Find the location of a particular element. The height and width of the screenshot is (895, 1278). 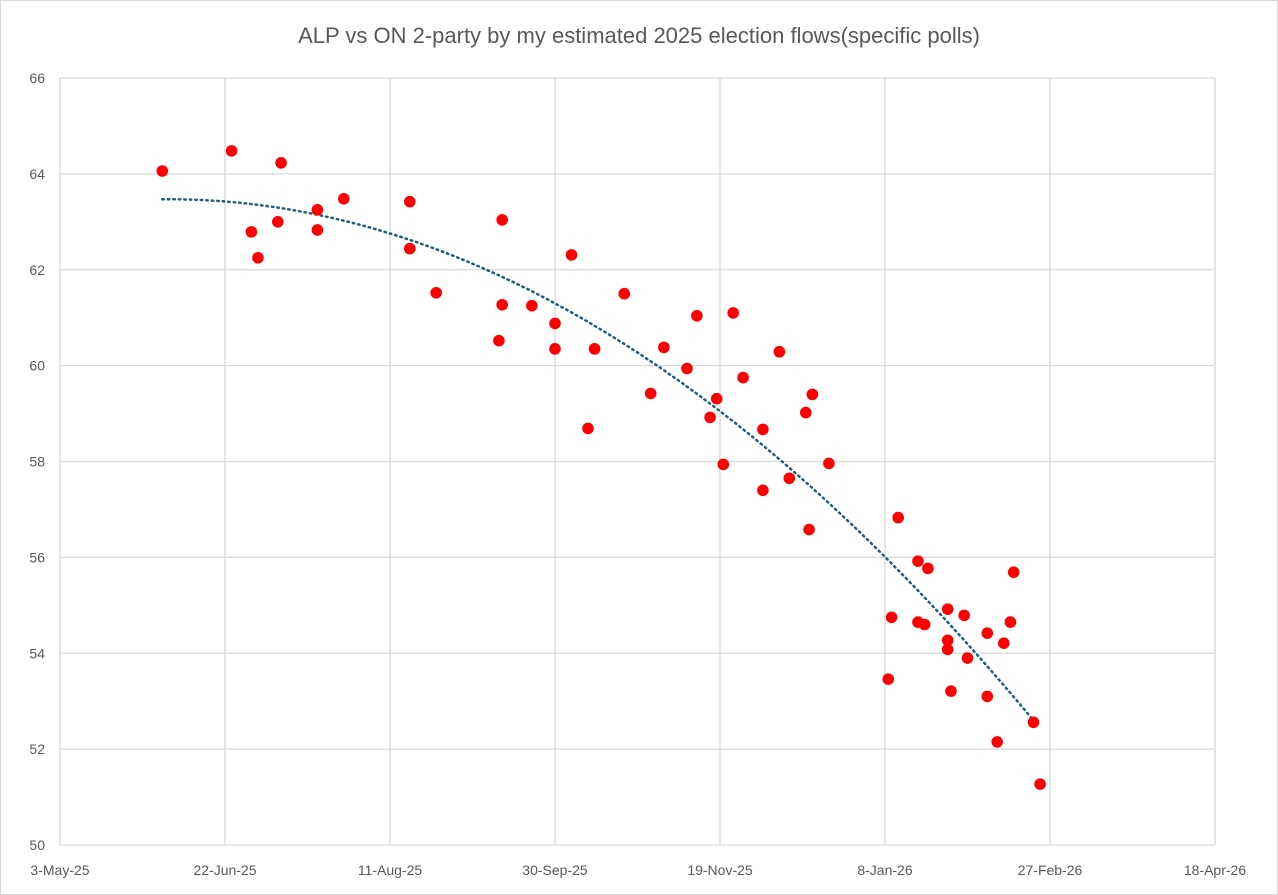

x-tick-label: 19-Nov-25 is located at coordinates (720, 870).